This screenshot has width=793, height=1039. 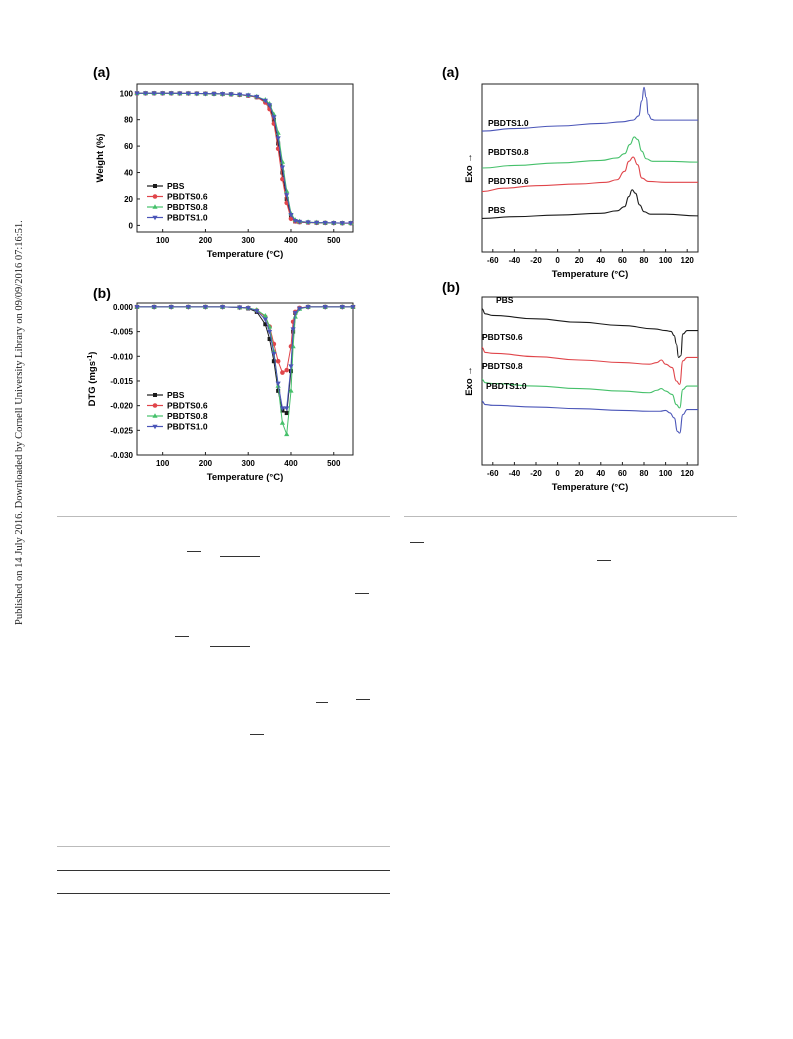 I want to click on x-tick-label: -20, so click(x=536, y=260).